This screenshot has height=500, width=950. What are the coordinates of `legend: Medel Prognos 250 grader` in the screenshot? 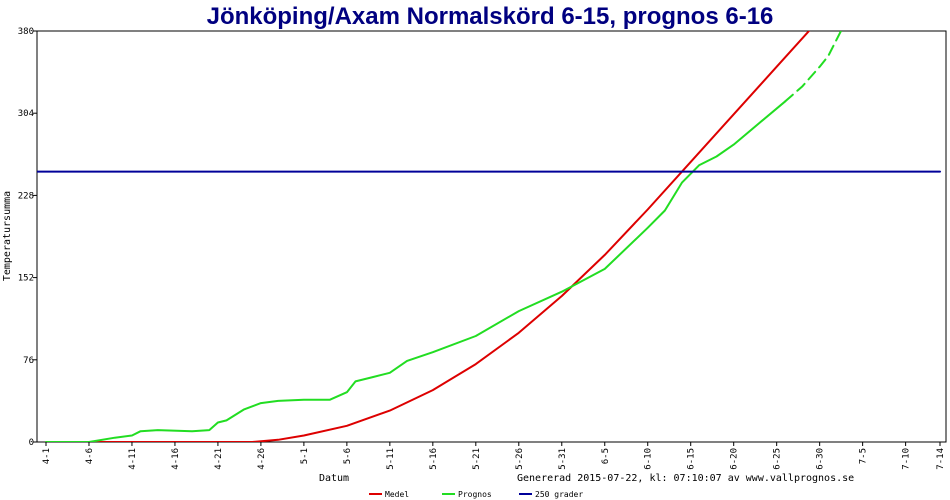 It's located at (476, 494).